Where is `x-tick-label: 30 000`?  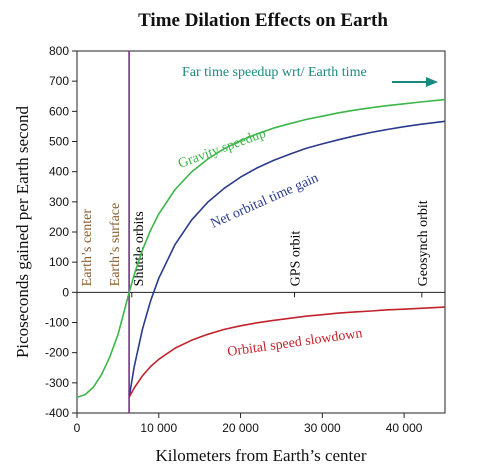 x-tick-label: 30 000 is located at coordinates (322, 428).